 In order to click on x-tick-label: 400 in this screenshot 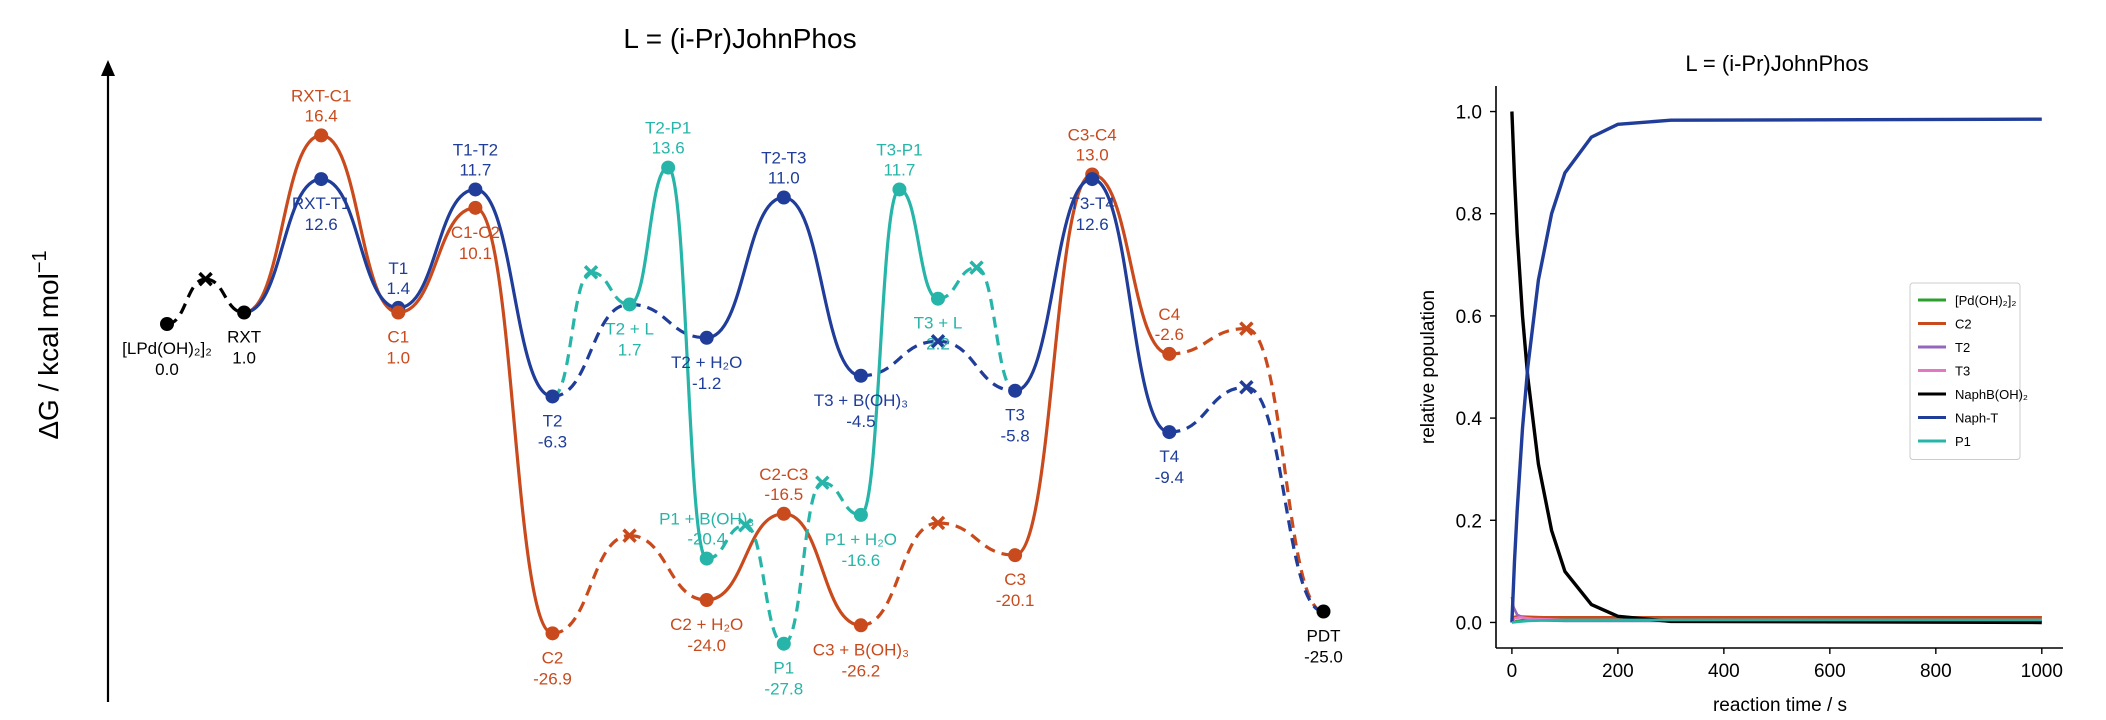, I will do `click(1724, 671)`.